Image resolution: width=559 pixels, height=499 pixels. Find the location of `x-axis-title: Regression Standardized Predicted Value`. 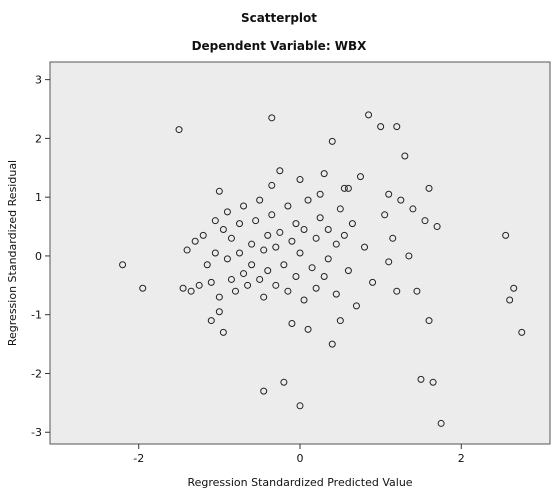

x-axis-title: Regression Standardized Predicted Value is located at coordinates (299, 482).